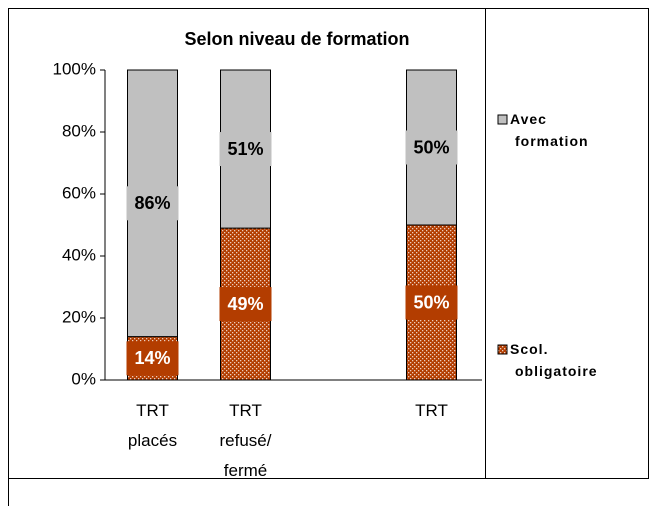 This screenshot has width=652, height=506. I want to click on y-tick-label: 80%, so click(79, 130).